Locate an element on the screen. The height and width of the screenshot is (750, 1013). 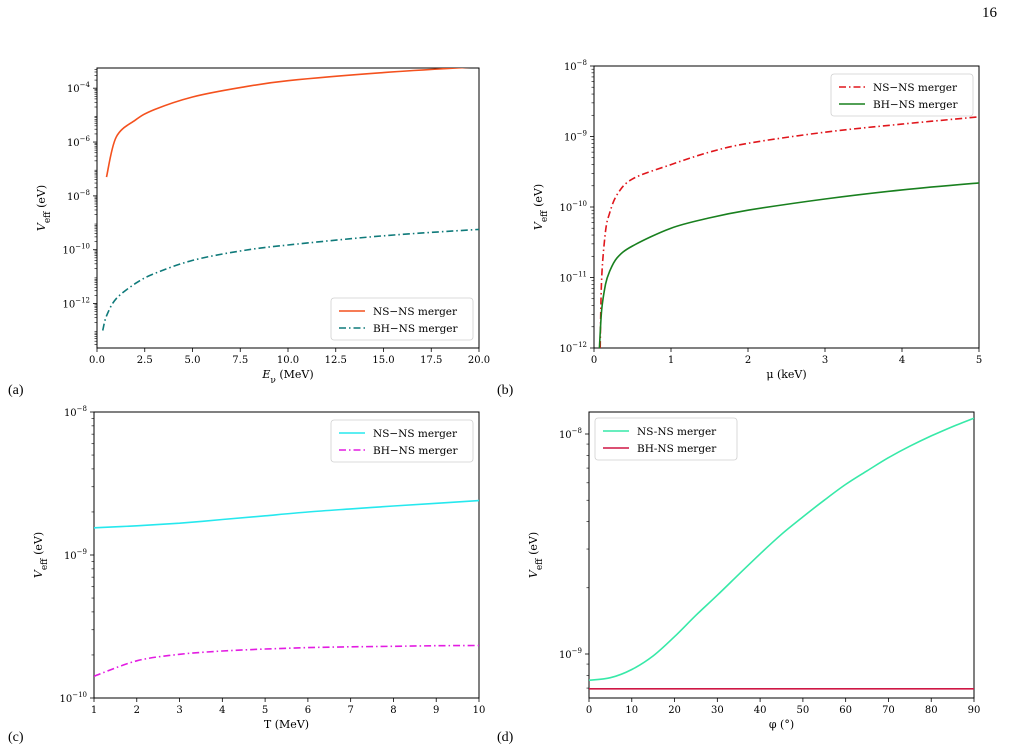
page-number: 16 is located at coordinates (989, 13).